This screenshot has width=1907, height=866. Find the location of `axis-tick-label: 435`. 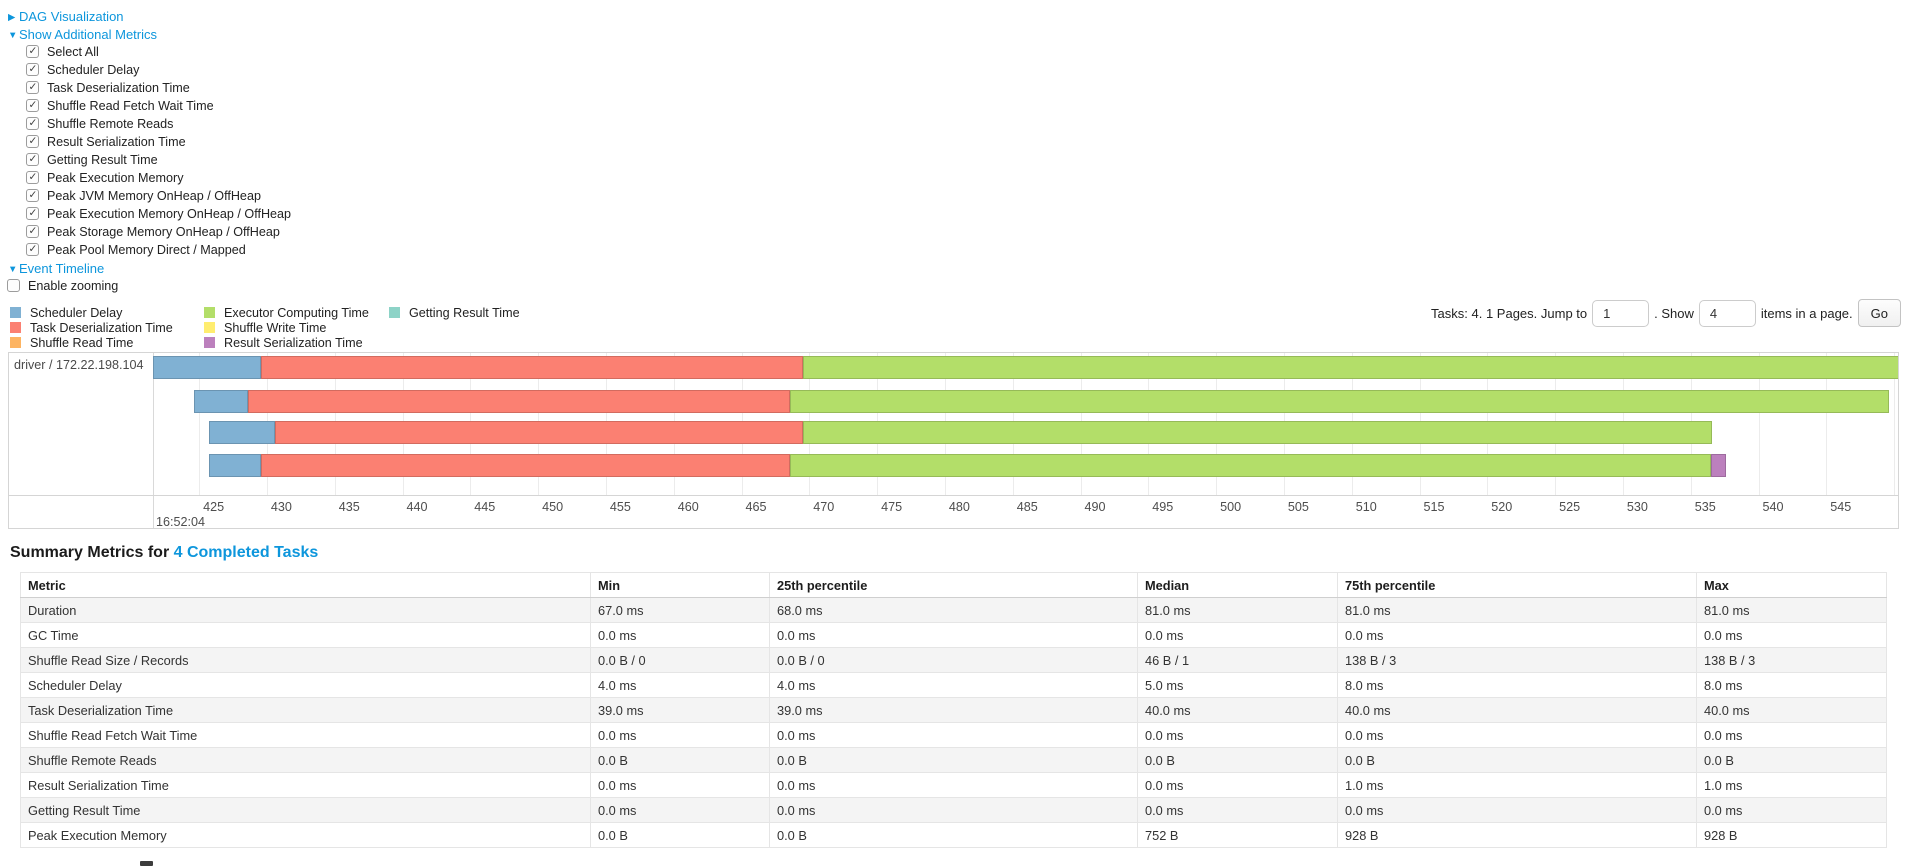

axis-tick-label: 435 is located at coordinates (349, 507).